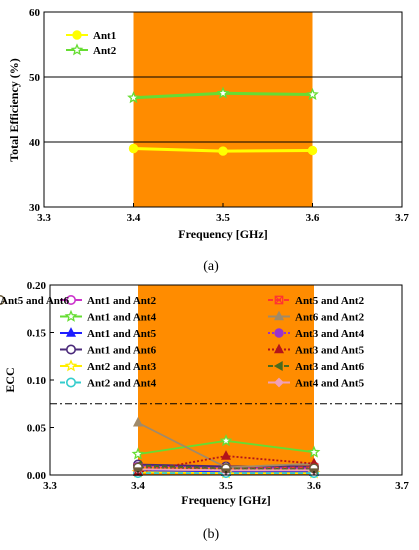  I want to click on panel-b-label: (b), so click(211, 534).